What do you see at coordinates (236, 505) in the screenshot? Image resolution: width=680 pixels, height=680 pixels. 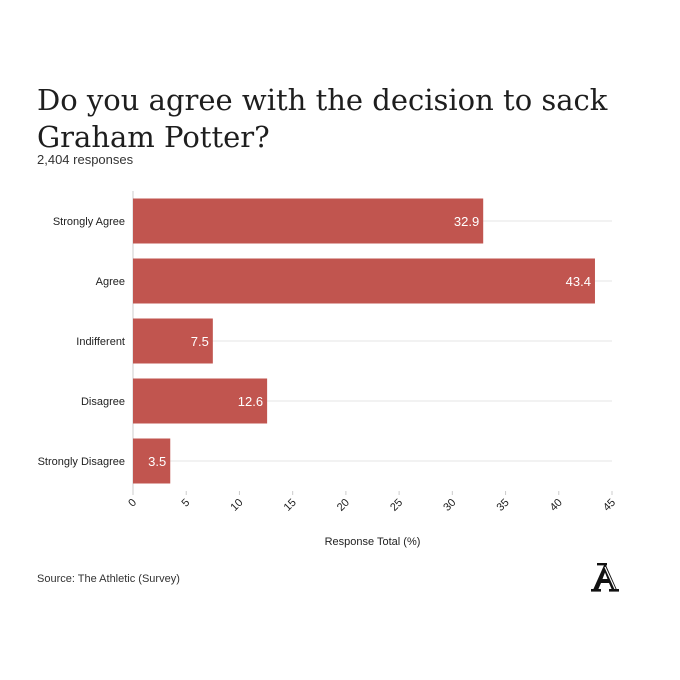 I see `x-tick-label: 10` at bounding box center [236, 505].